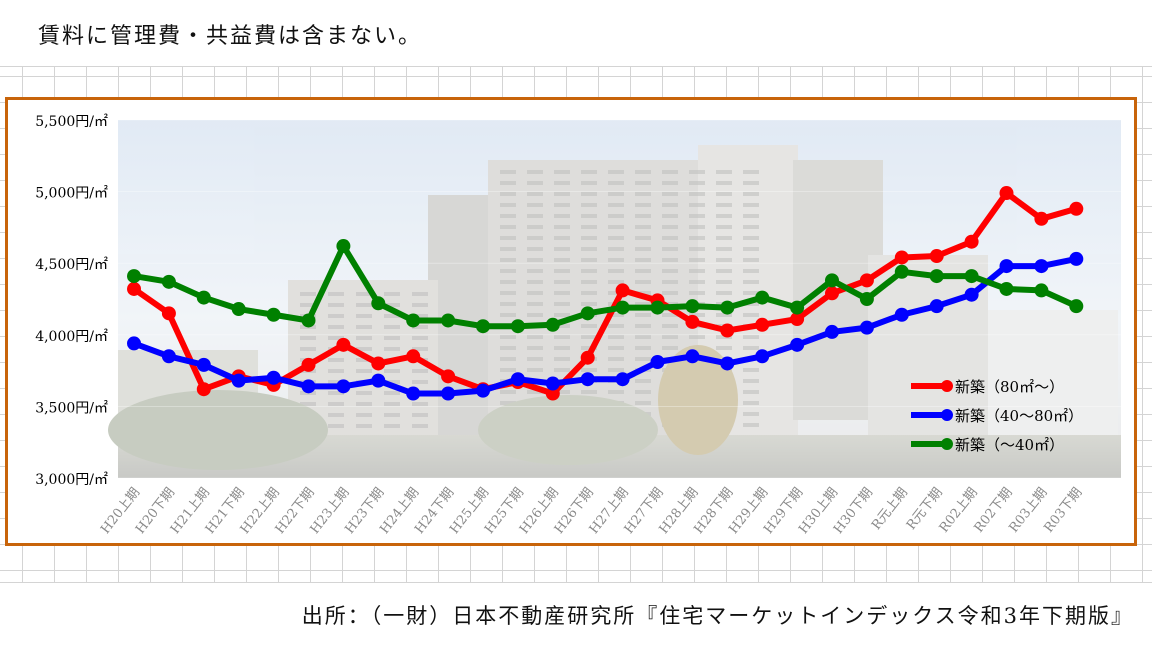 This screenshot has width=1152, height=649. I want to click on footer-band, so click(576, 615).